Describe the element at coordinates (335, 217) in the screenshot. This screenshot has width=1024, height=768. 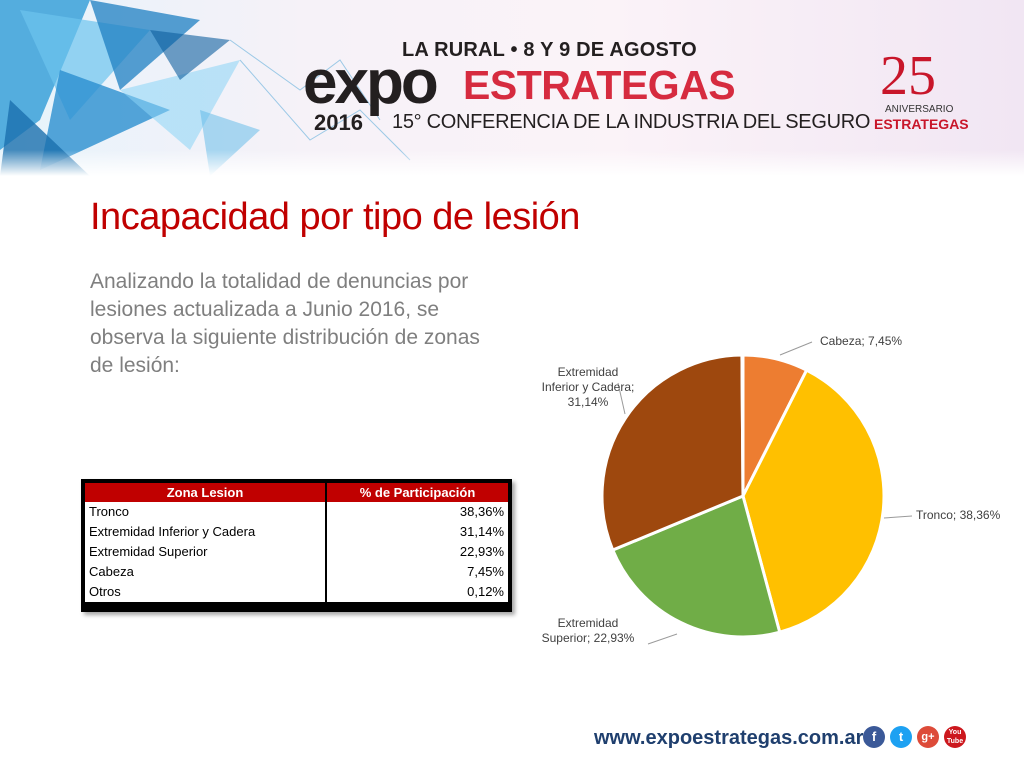
I see `slide-title: Incapacidad por tipo de lesión` at that location.